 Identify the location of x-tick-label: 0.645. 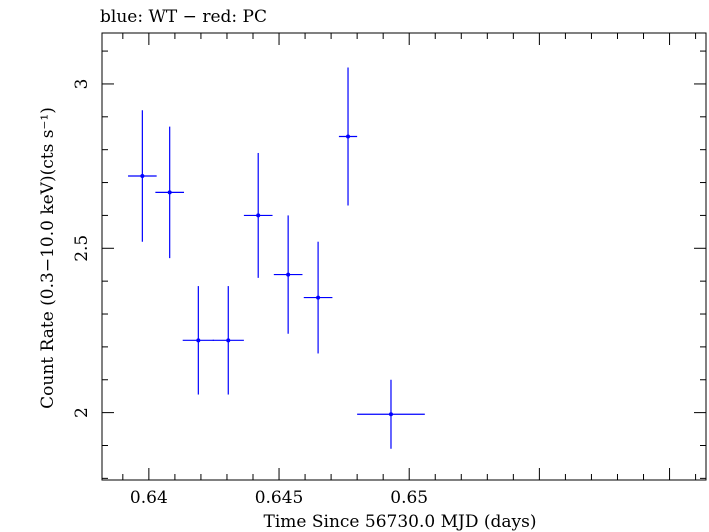
(279, 498).